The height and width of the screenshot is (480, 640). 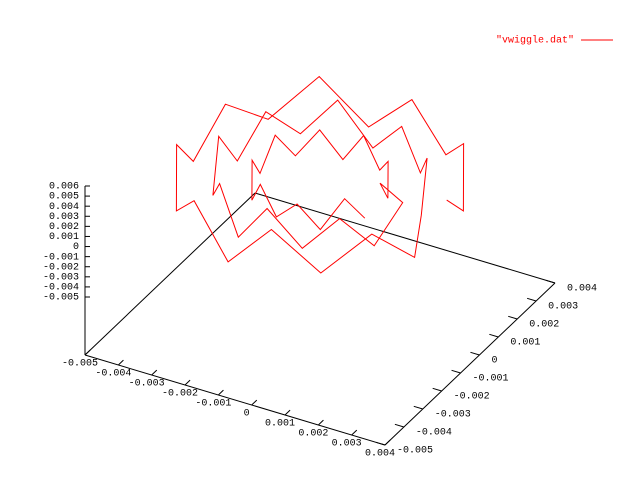 I want to click on y-tick-label: 0.004, so click(x=582, y=289).